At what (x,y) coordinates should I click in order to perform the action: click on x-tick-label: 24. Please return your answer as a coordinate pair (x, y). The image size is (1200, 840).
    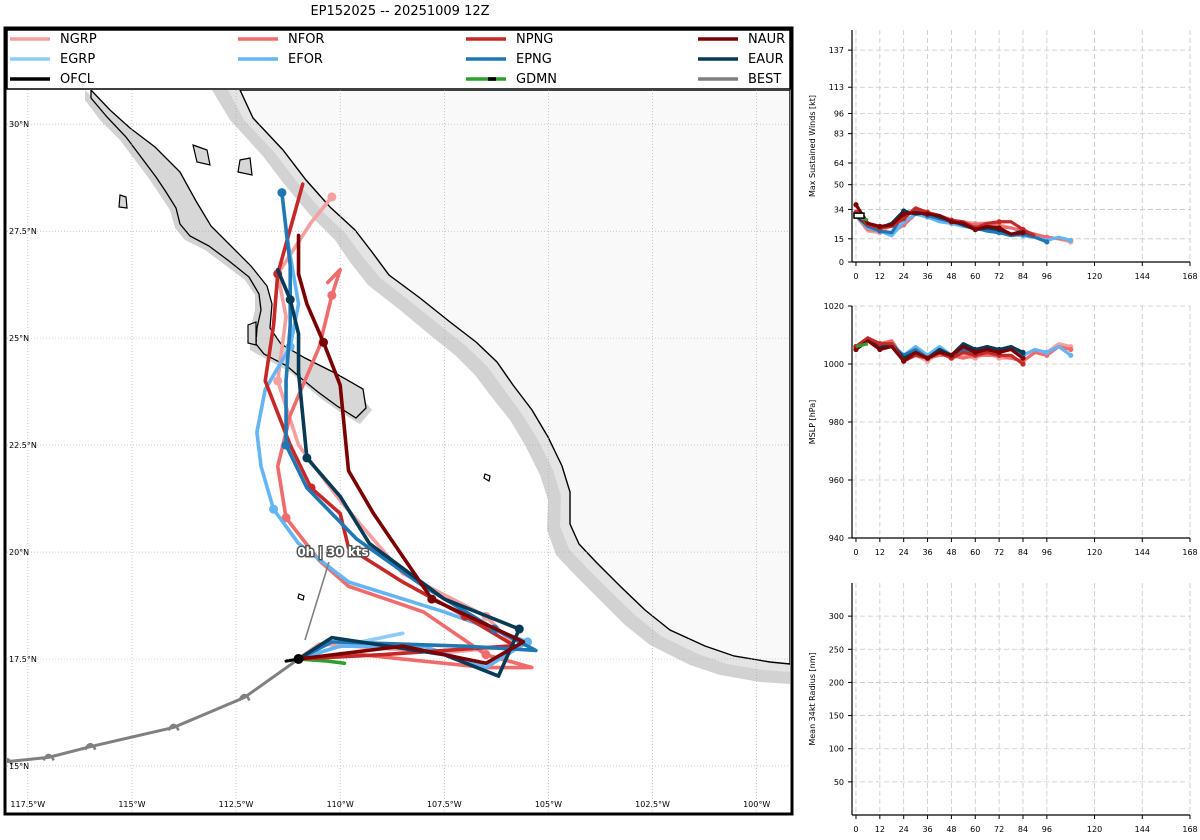
    Looking at the image, I should click on (904, 552).